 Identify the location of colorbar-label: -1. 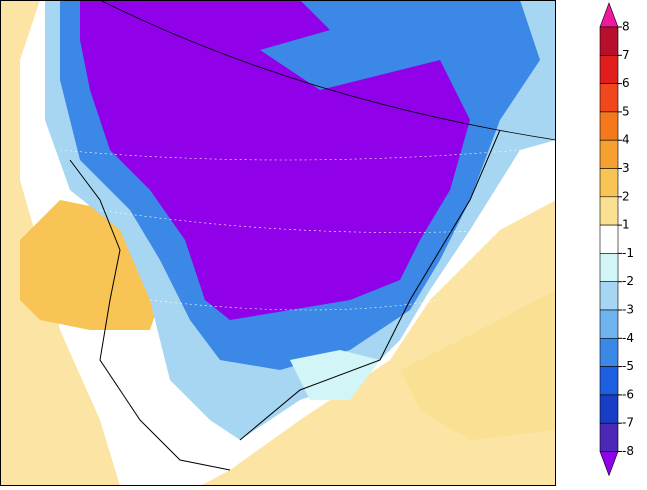
(628, 253).